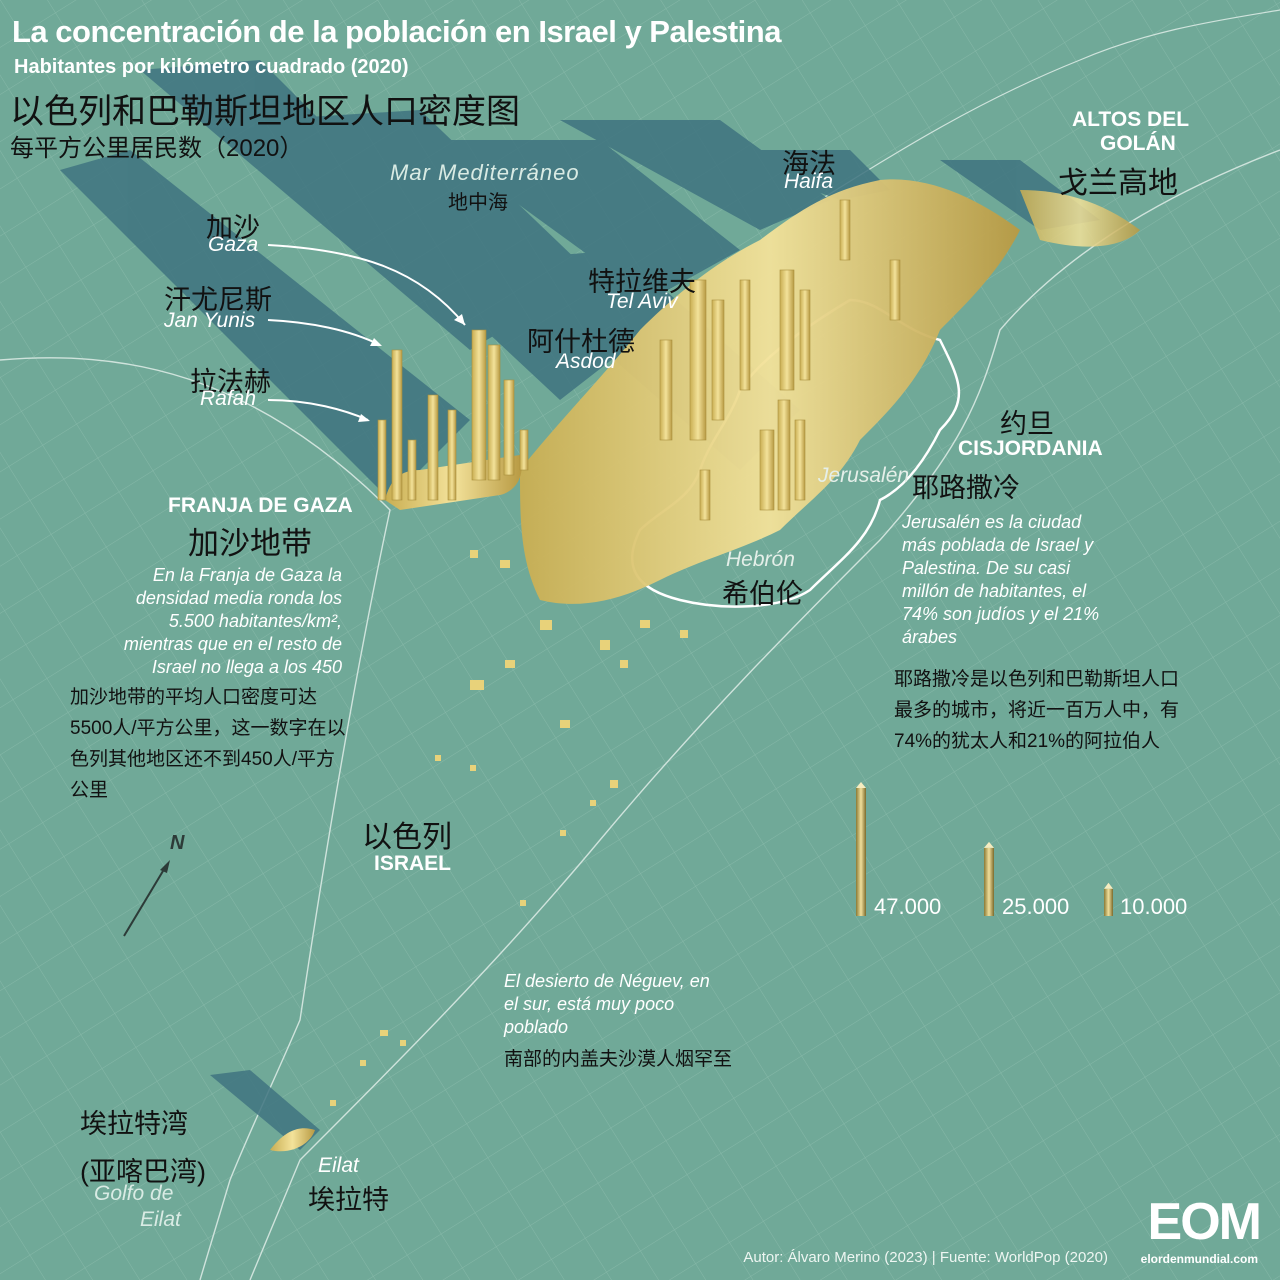  I want to click on gulf-cn-2: (亚喀巴湾), so click(143, 1172).